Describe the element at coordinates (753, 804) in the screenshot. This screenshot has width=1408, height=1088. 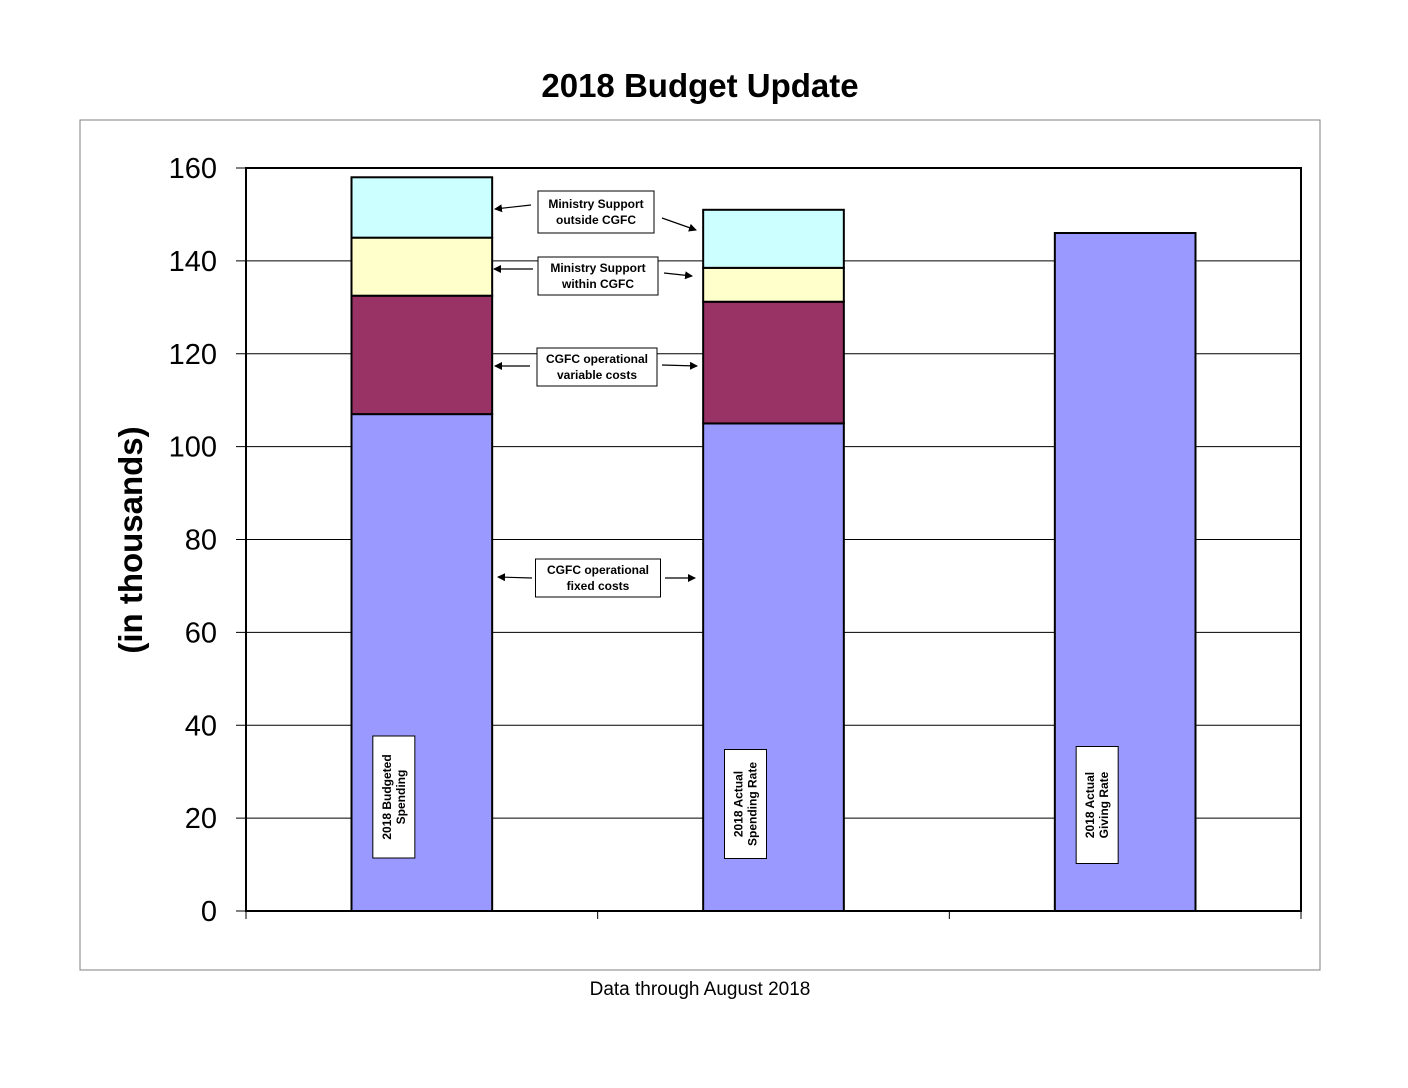
I see `bar-label-line: Spending Rate` at that location.